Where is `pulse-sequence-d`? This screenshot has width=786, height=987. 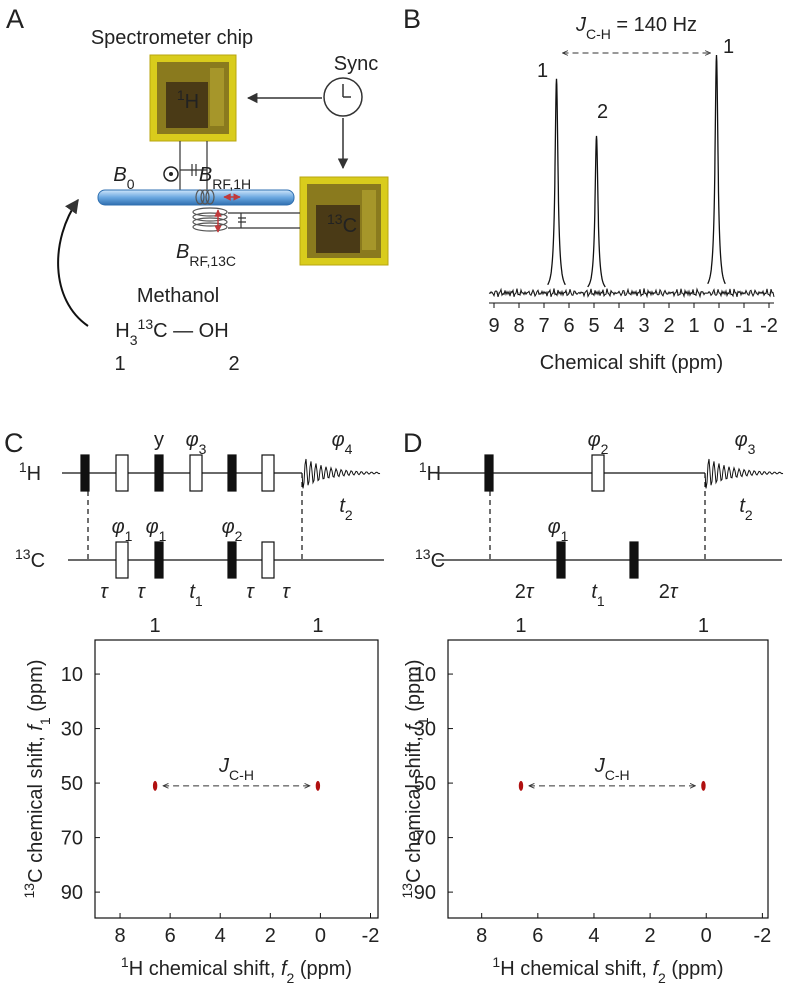 pulse-sequence-d is located at coordinates (610, 516).